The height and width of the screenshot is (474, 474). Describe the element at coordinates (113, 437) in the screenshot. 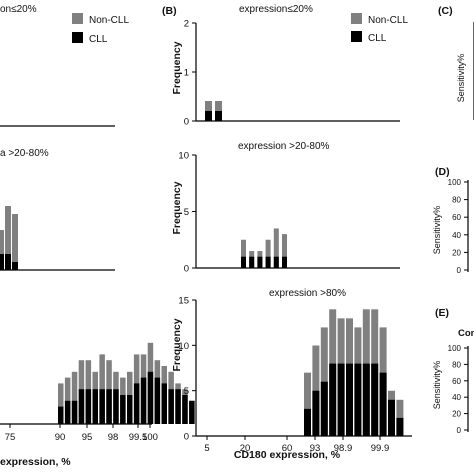

I see `panel-a-bottom-x-tick-label: 98` at that location.